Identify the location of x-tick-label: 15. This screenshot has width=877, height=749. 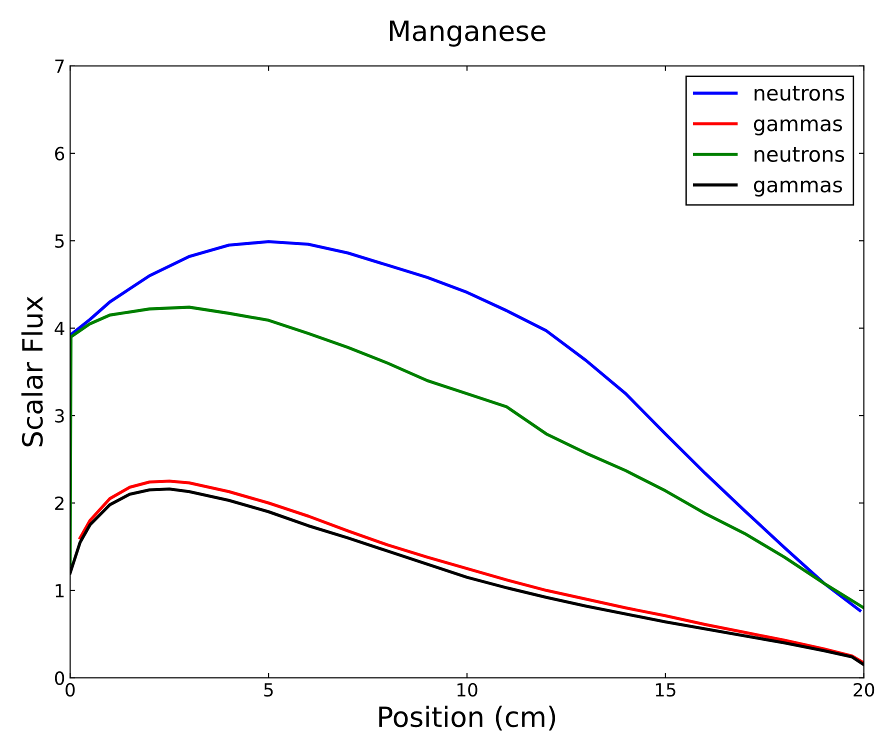
(666, 690).